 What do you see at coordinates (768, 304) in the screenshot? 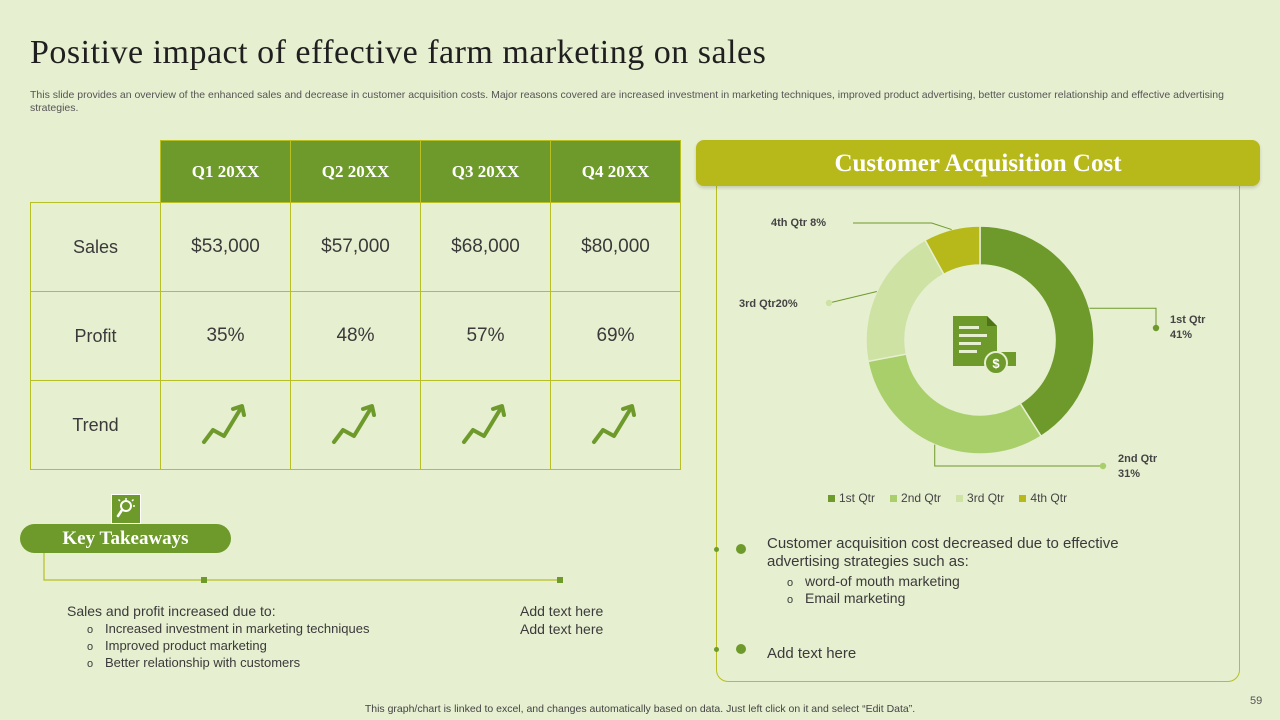
I see `label-q3: 3rd Qtr20%` at bounding box center [768, 304].